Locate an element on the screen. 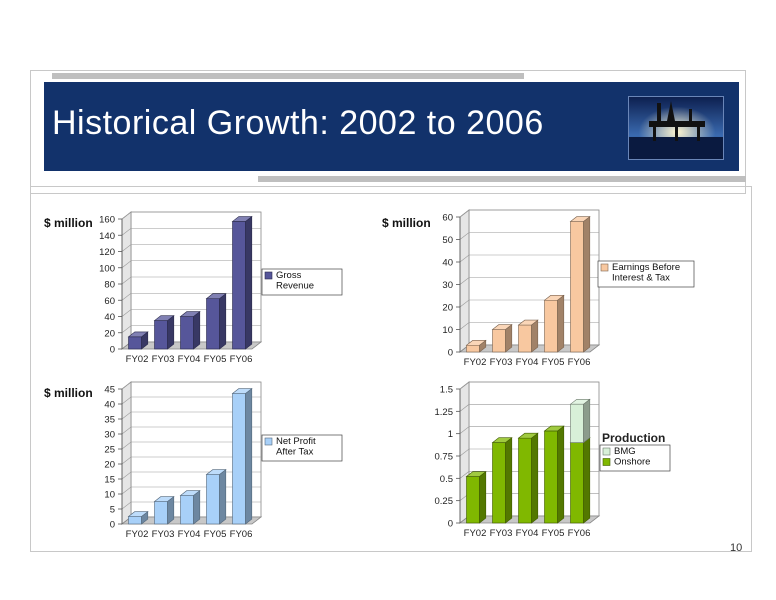  bar-net-profit-after-tax-fy06 is located at coordinates (242, 456).